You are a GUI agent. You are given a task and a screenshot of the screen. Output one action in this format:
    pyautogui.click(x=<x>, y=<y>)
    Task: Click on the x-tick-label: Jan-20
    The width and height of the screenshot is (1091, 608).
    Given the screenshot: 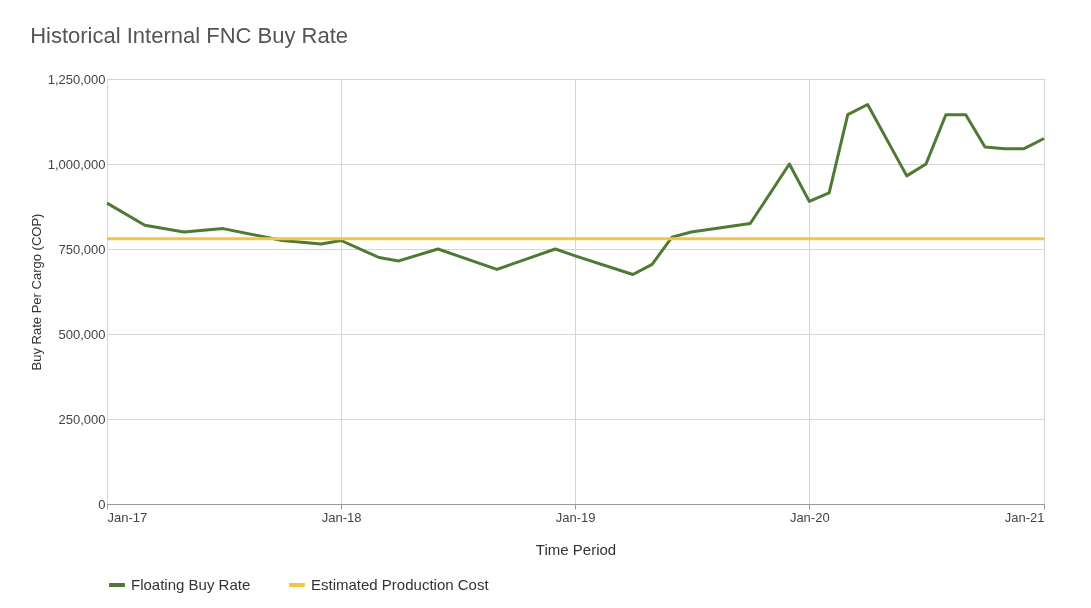 What is the action you would take?
    pyautogui.click(x=809, y=517)
    